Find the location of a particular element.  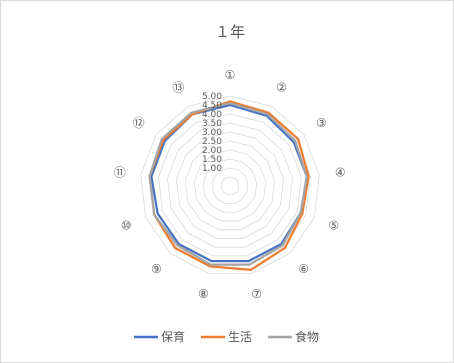

category-label: ③ is located at coordinates (321, 123).